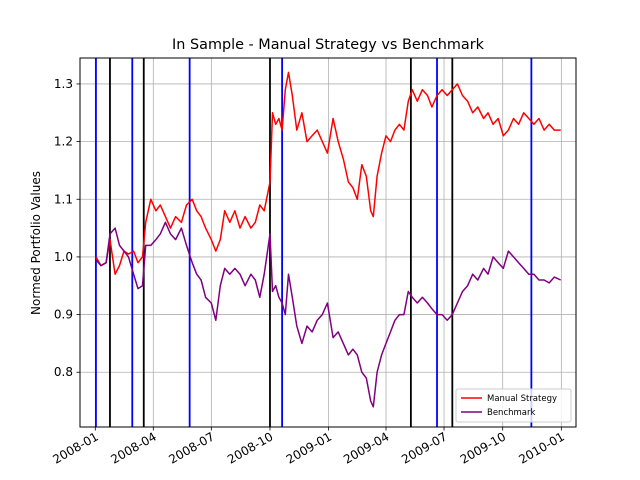  What do you see at coordinates (63, 84) in the screenshot?
I see `y-tick-label-1-3: 1.3` at bounding box center [63, 84].